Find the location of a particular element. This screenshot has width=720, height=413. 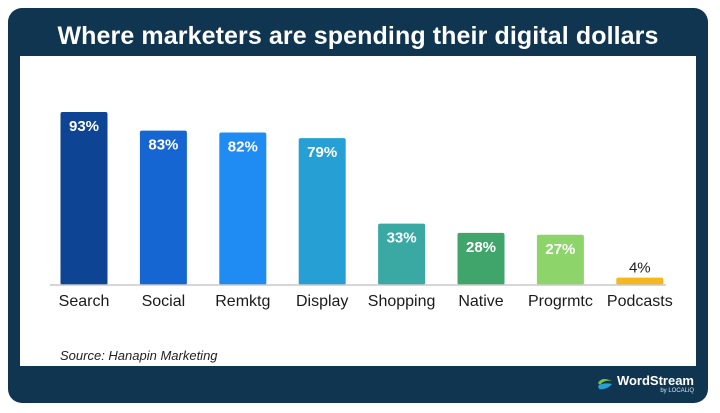

logo-subtitle: by LOCALiQ is located at coordinates (677, 391).